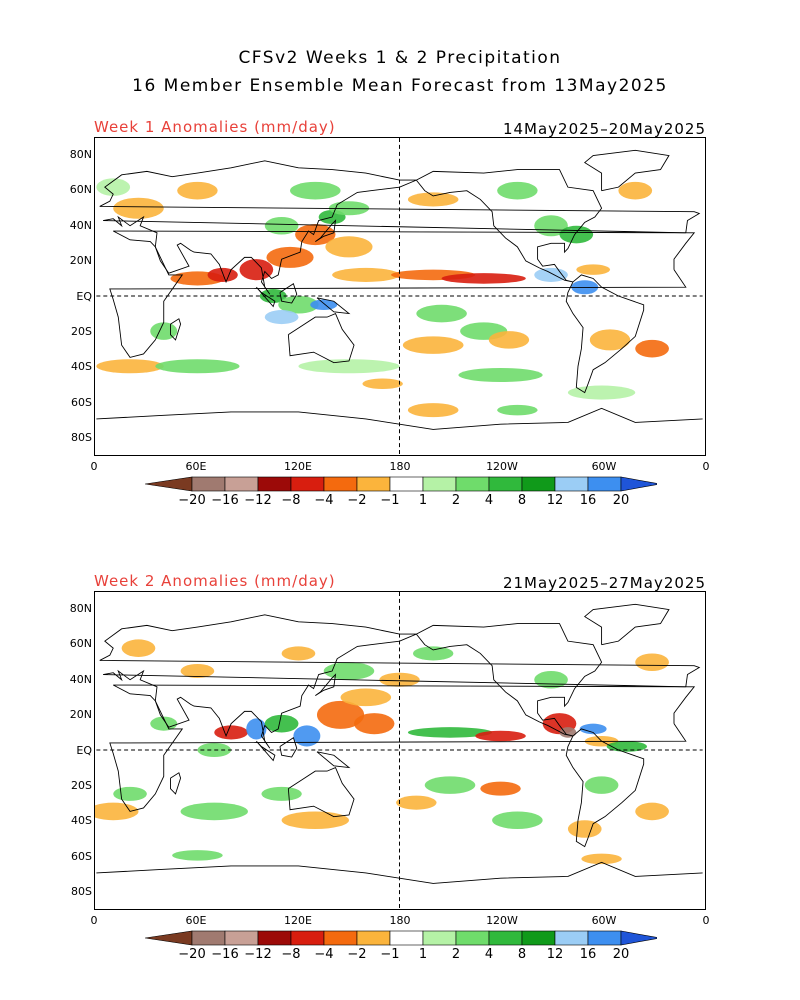 This screenshot has height=1000, width=800. Describe the element at coordinates (215, 581) in the screenshot. I see `week2-anomalies-label: Week 2 Anomalies (mm/day)` at that location.